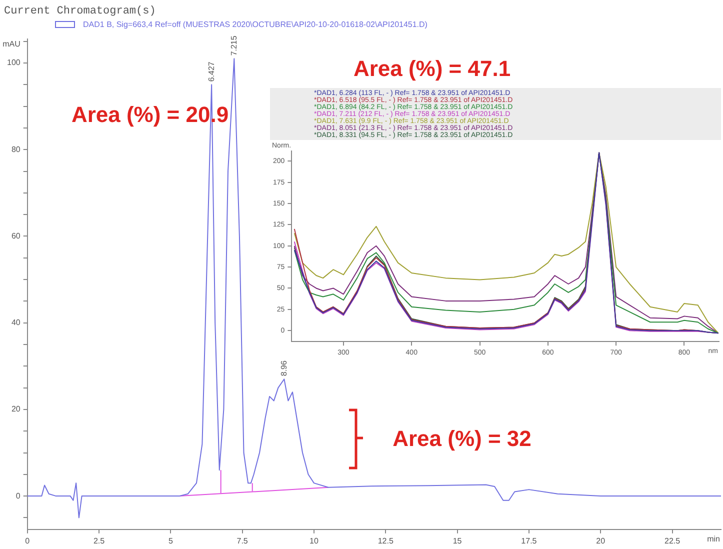  Describe the element at coordinates (16, 235) in the screenshot. I see `y-tick-label: 60` at that location.